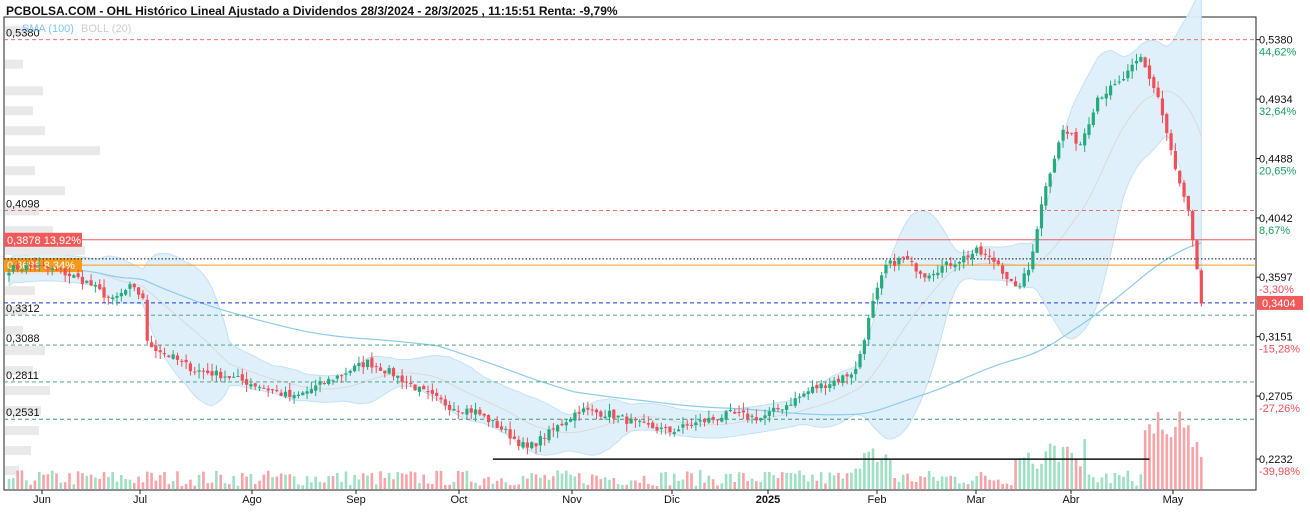 This screenshot has width=1310, height=517. Describe the element at coordinates (1278, 53) in the screenshot. I see `right-tick-pct-0: 44,62%` at that location.